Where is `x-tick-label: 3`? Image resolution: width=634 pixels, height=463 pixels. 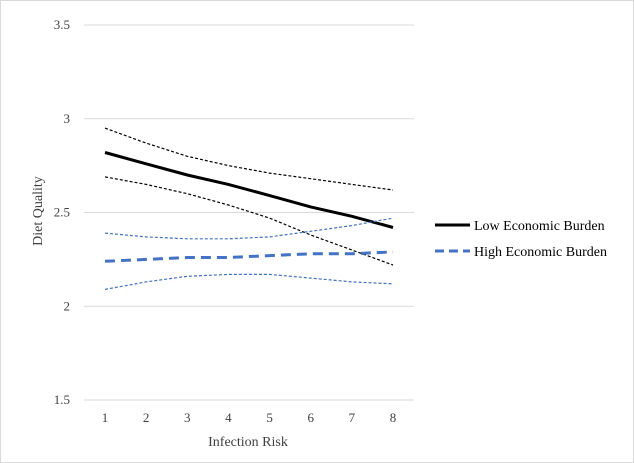
x-tick-label: 3 is located at coordinates (187, 417).